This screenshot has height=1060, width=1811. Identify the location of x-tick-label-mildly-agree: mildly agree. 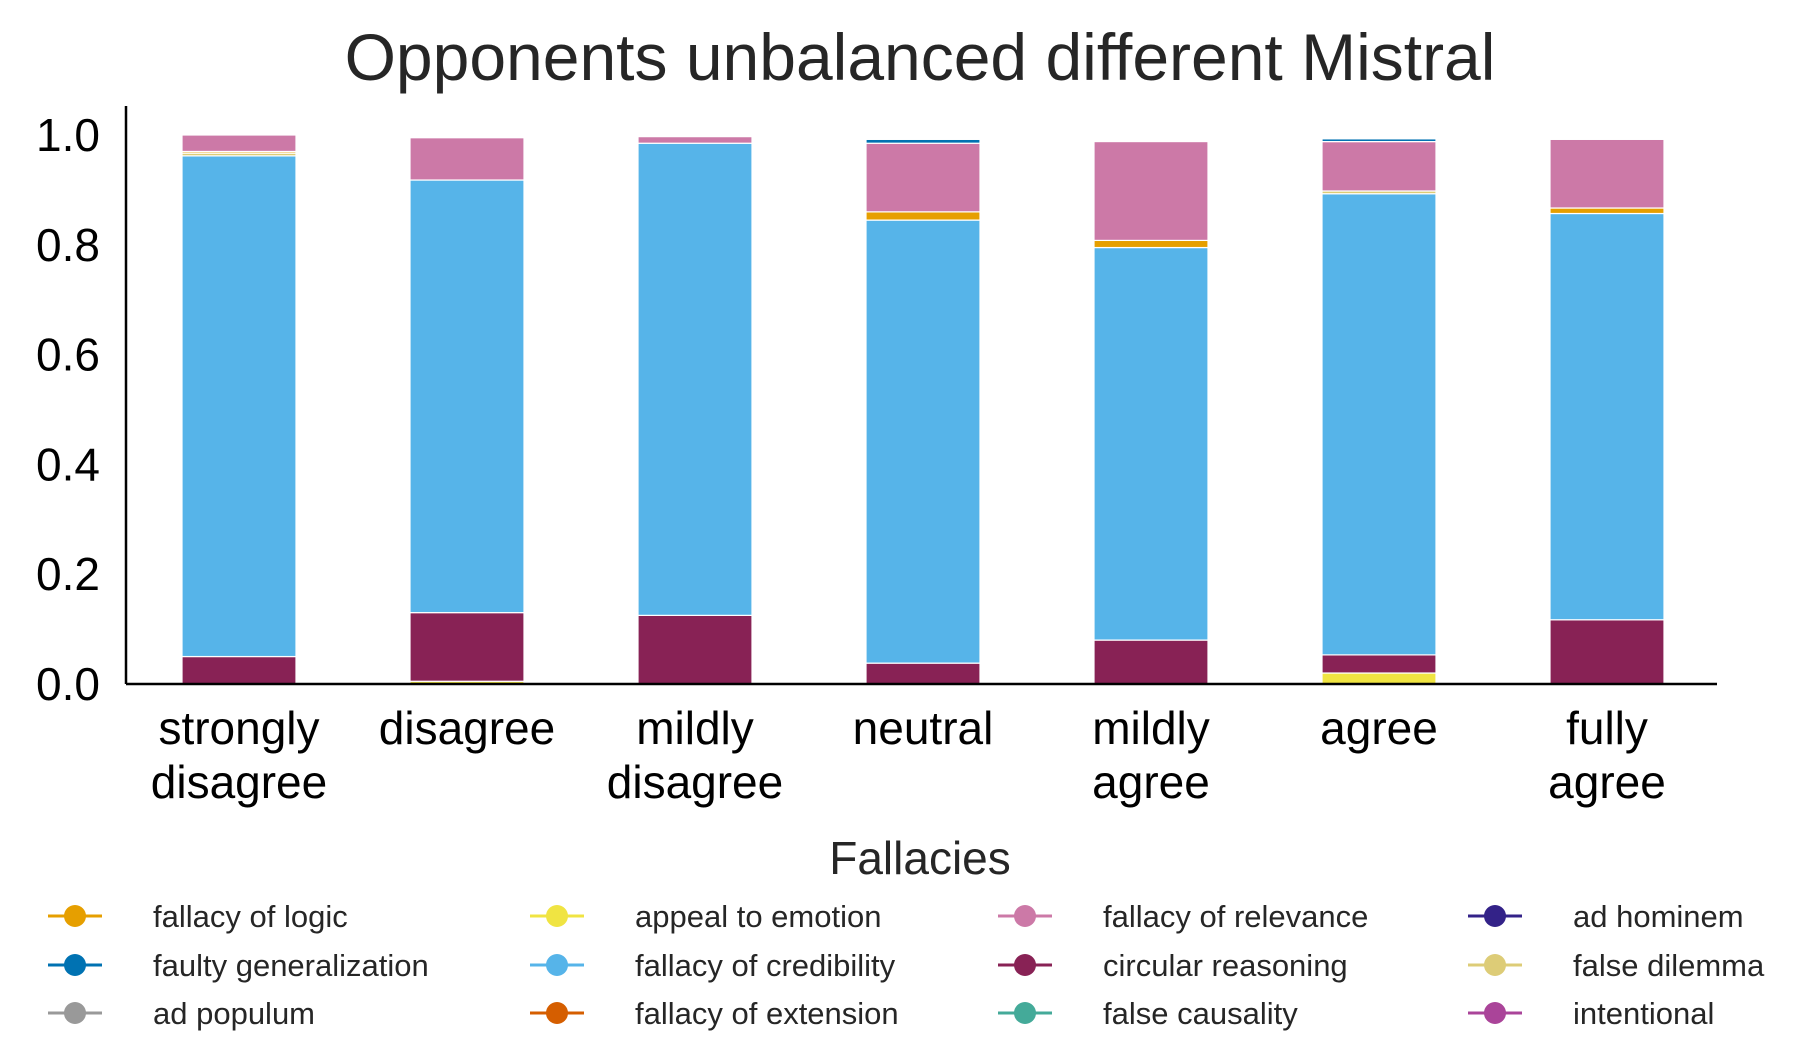
(1151, 755).